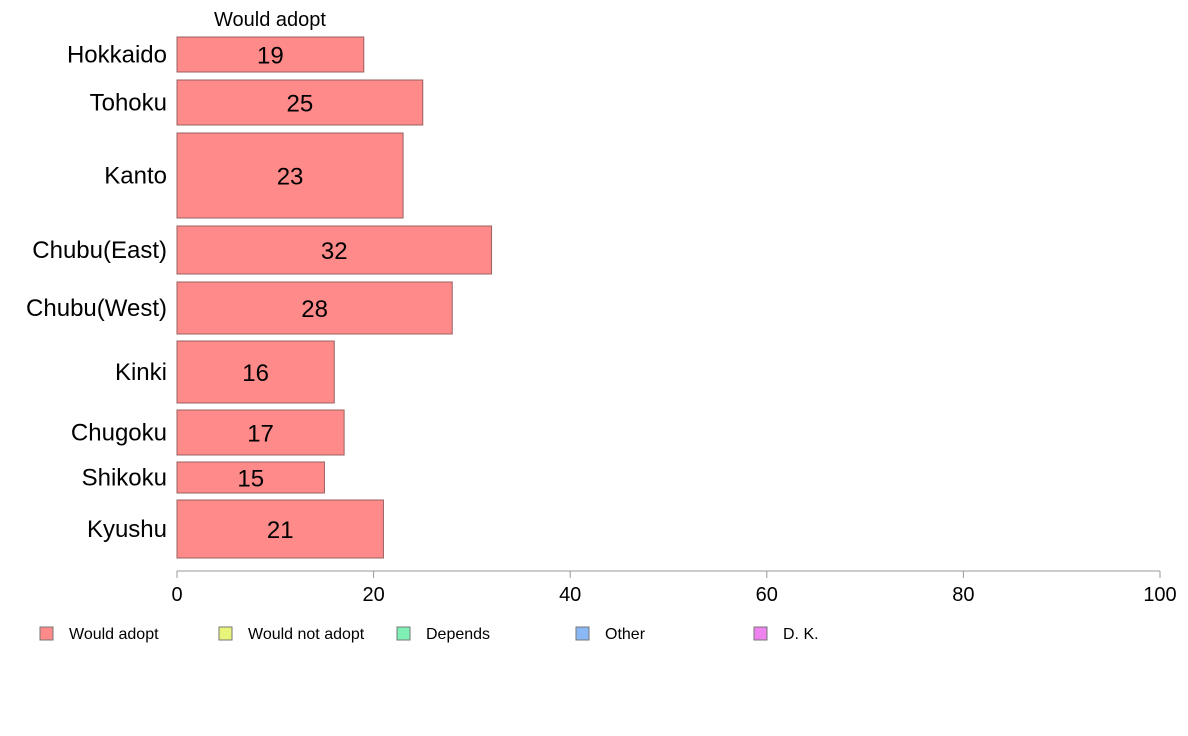  Describe the element at coordinates (99, 250) in the screenshot. I see `category-label: Chubu(East)` at that location.